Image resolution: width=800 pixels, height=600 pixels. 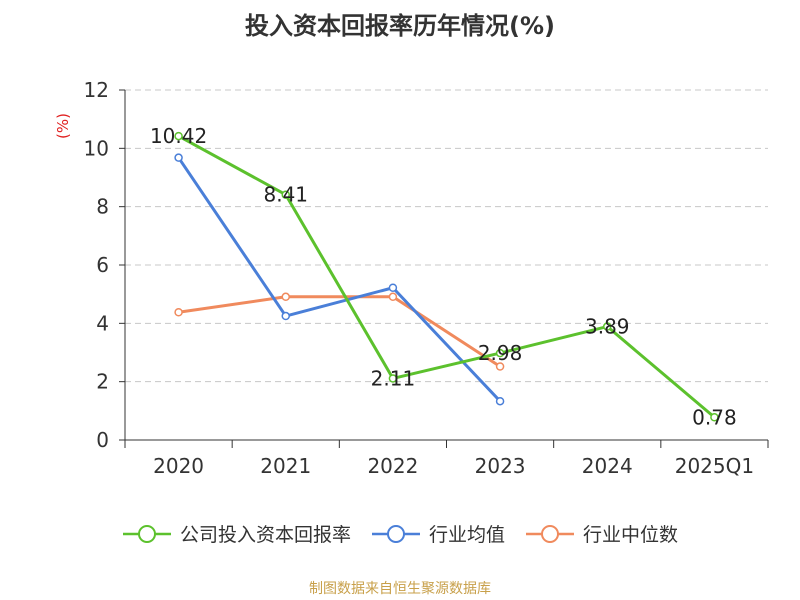 What do you see at coordinates (400, 589) in the screenshot?
I see `source-note: 制图数据来自恒生聚源数据库` at bounding box center [400, 589].